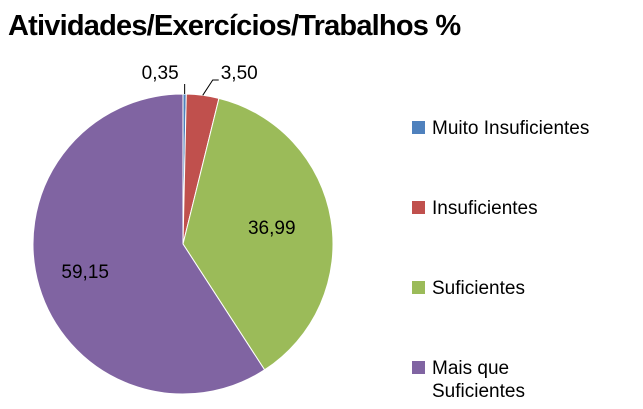  I want to click on leader-line, so click(210, 87).